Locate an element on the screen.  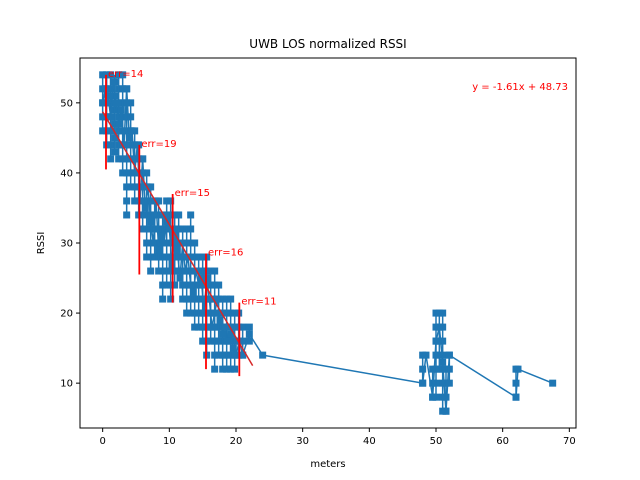
x-tick-label: 50 is located at coordinates (436, 441).